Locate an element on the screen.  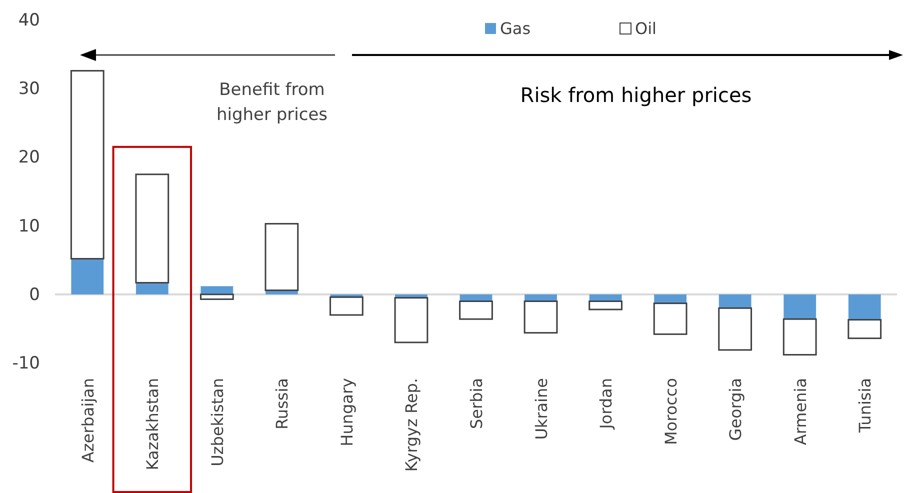
y-tick-label: 20 is located at coordinates (29, 158).